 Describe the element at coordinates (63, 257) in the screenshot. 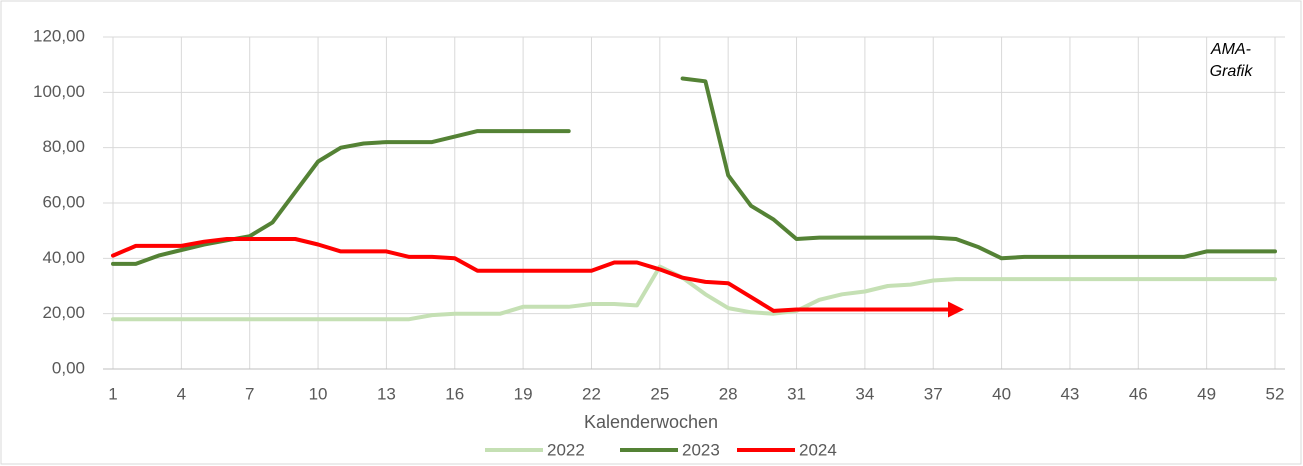

I see `y-tick-label: 40,00` at that location.